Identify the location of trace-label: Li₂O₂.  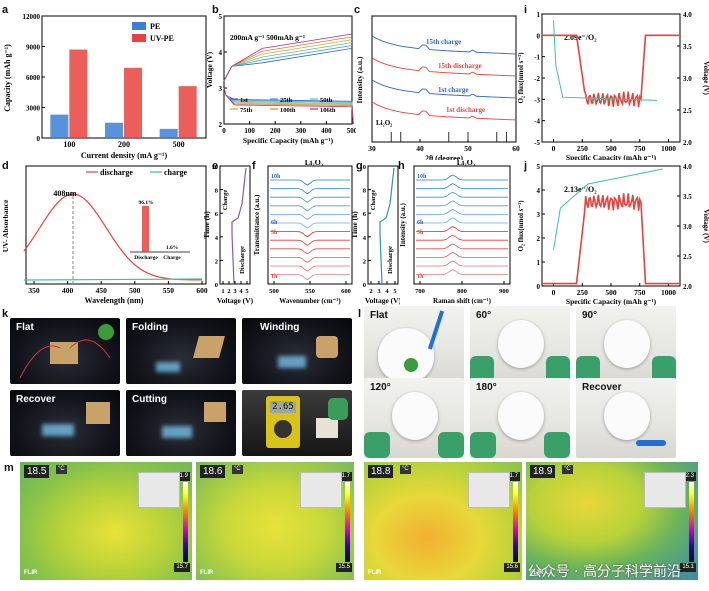
(384, 123).